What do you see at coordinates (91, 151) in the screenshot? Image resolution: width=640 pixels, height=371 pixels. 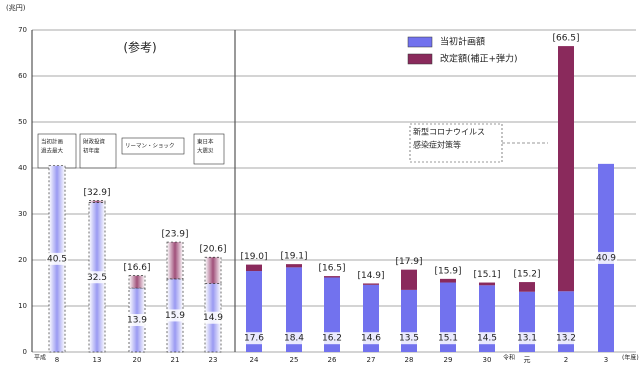 I see `annotation-text: 初年度` at bounding box center [91, 151].